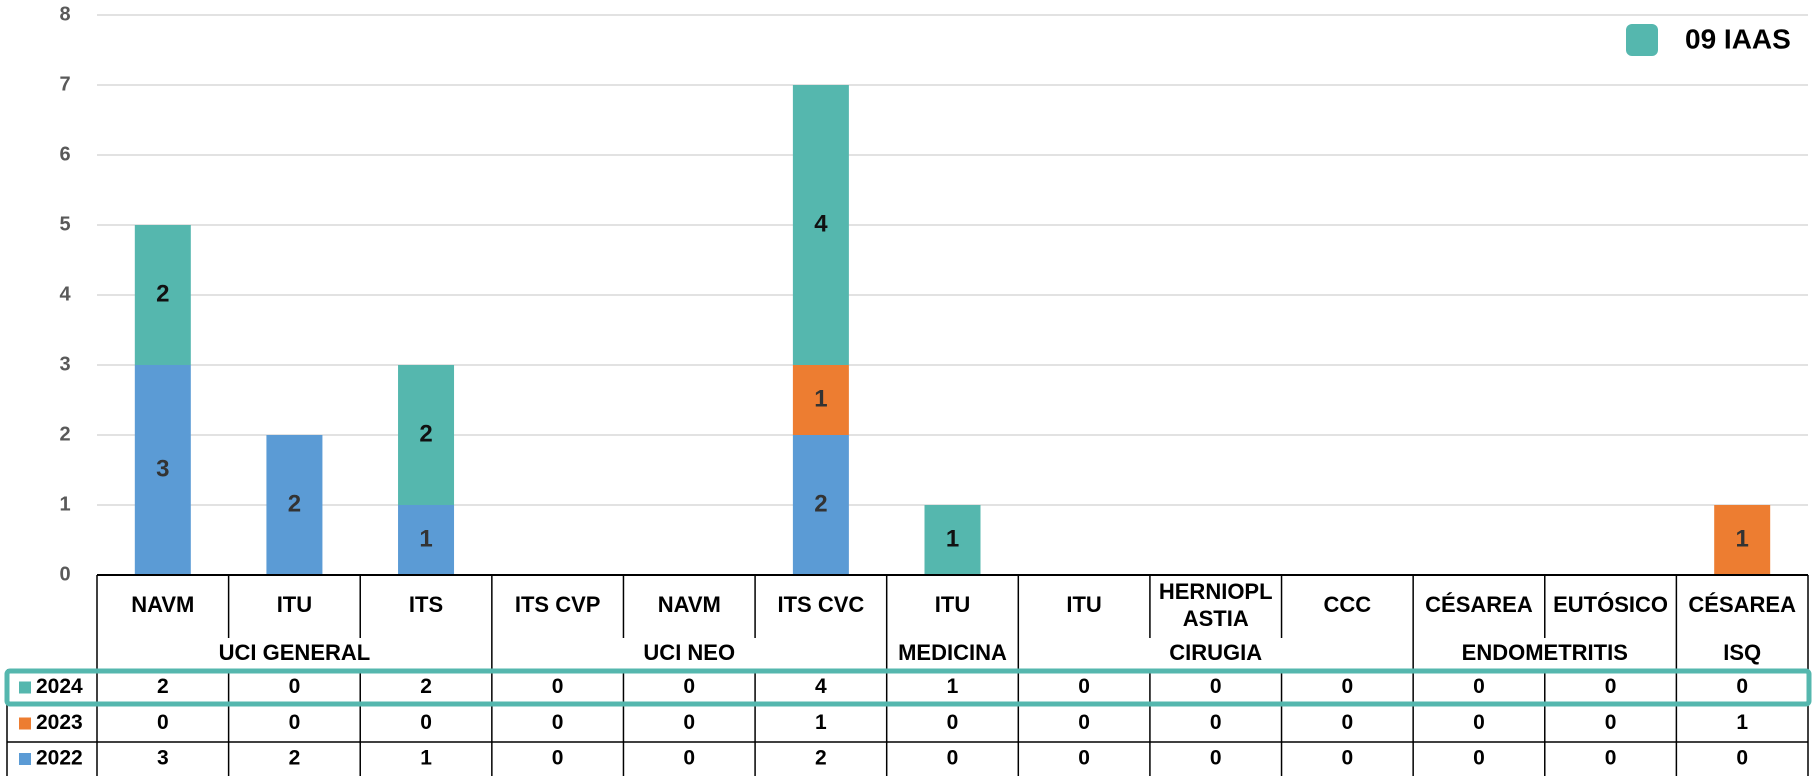 The image size is (1816, 776). I want to click on category-label: ITS, so click(426, 604).